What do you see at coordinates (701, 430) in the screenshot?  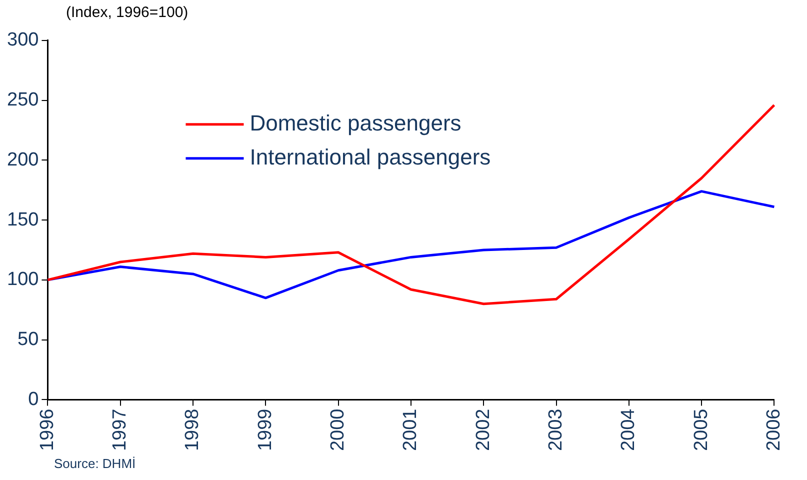 I see `x-tick-label: 2005` at bounding box center [701, 430].